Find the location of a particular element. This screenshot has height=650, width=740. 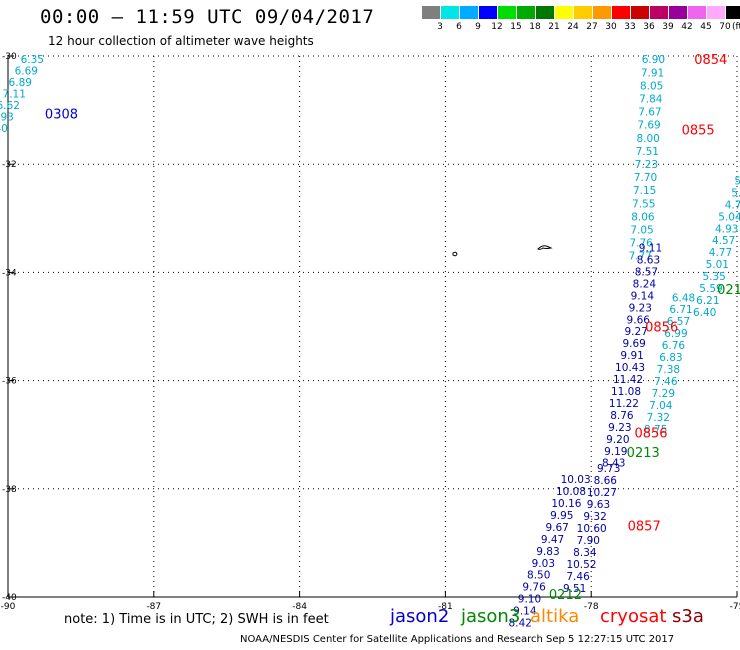

wave-height-value: 7.05 is located at coordinates (641, 230).